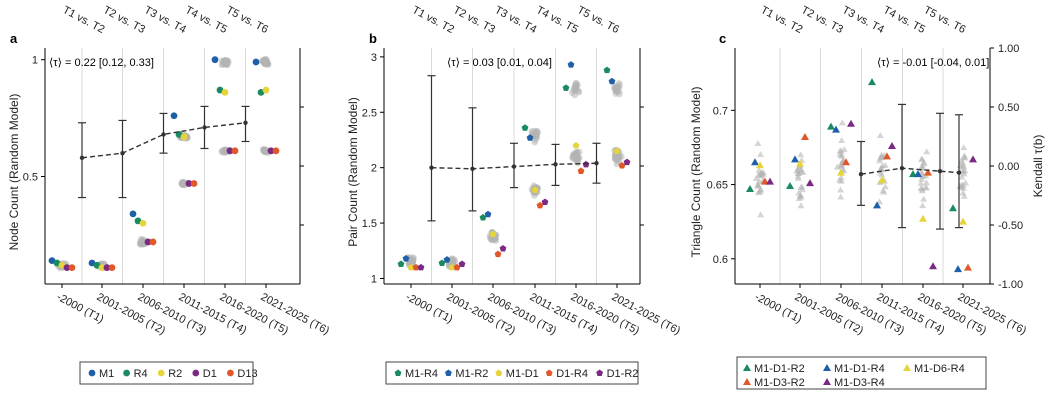 This screenshot has width=1046, height=406. Describe the element at coordinates (933, 63) in the screenshot. I see `tau-annotation: ⟨τ⟩ = -0.01 [-0.04, 0.01]` at that location.